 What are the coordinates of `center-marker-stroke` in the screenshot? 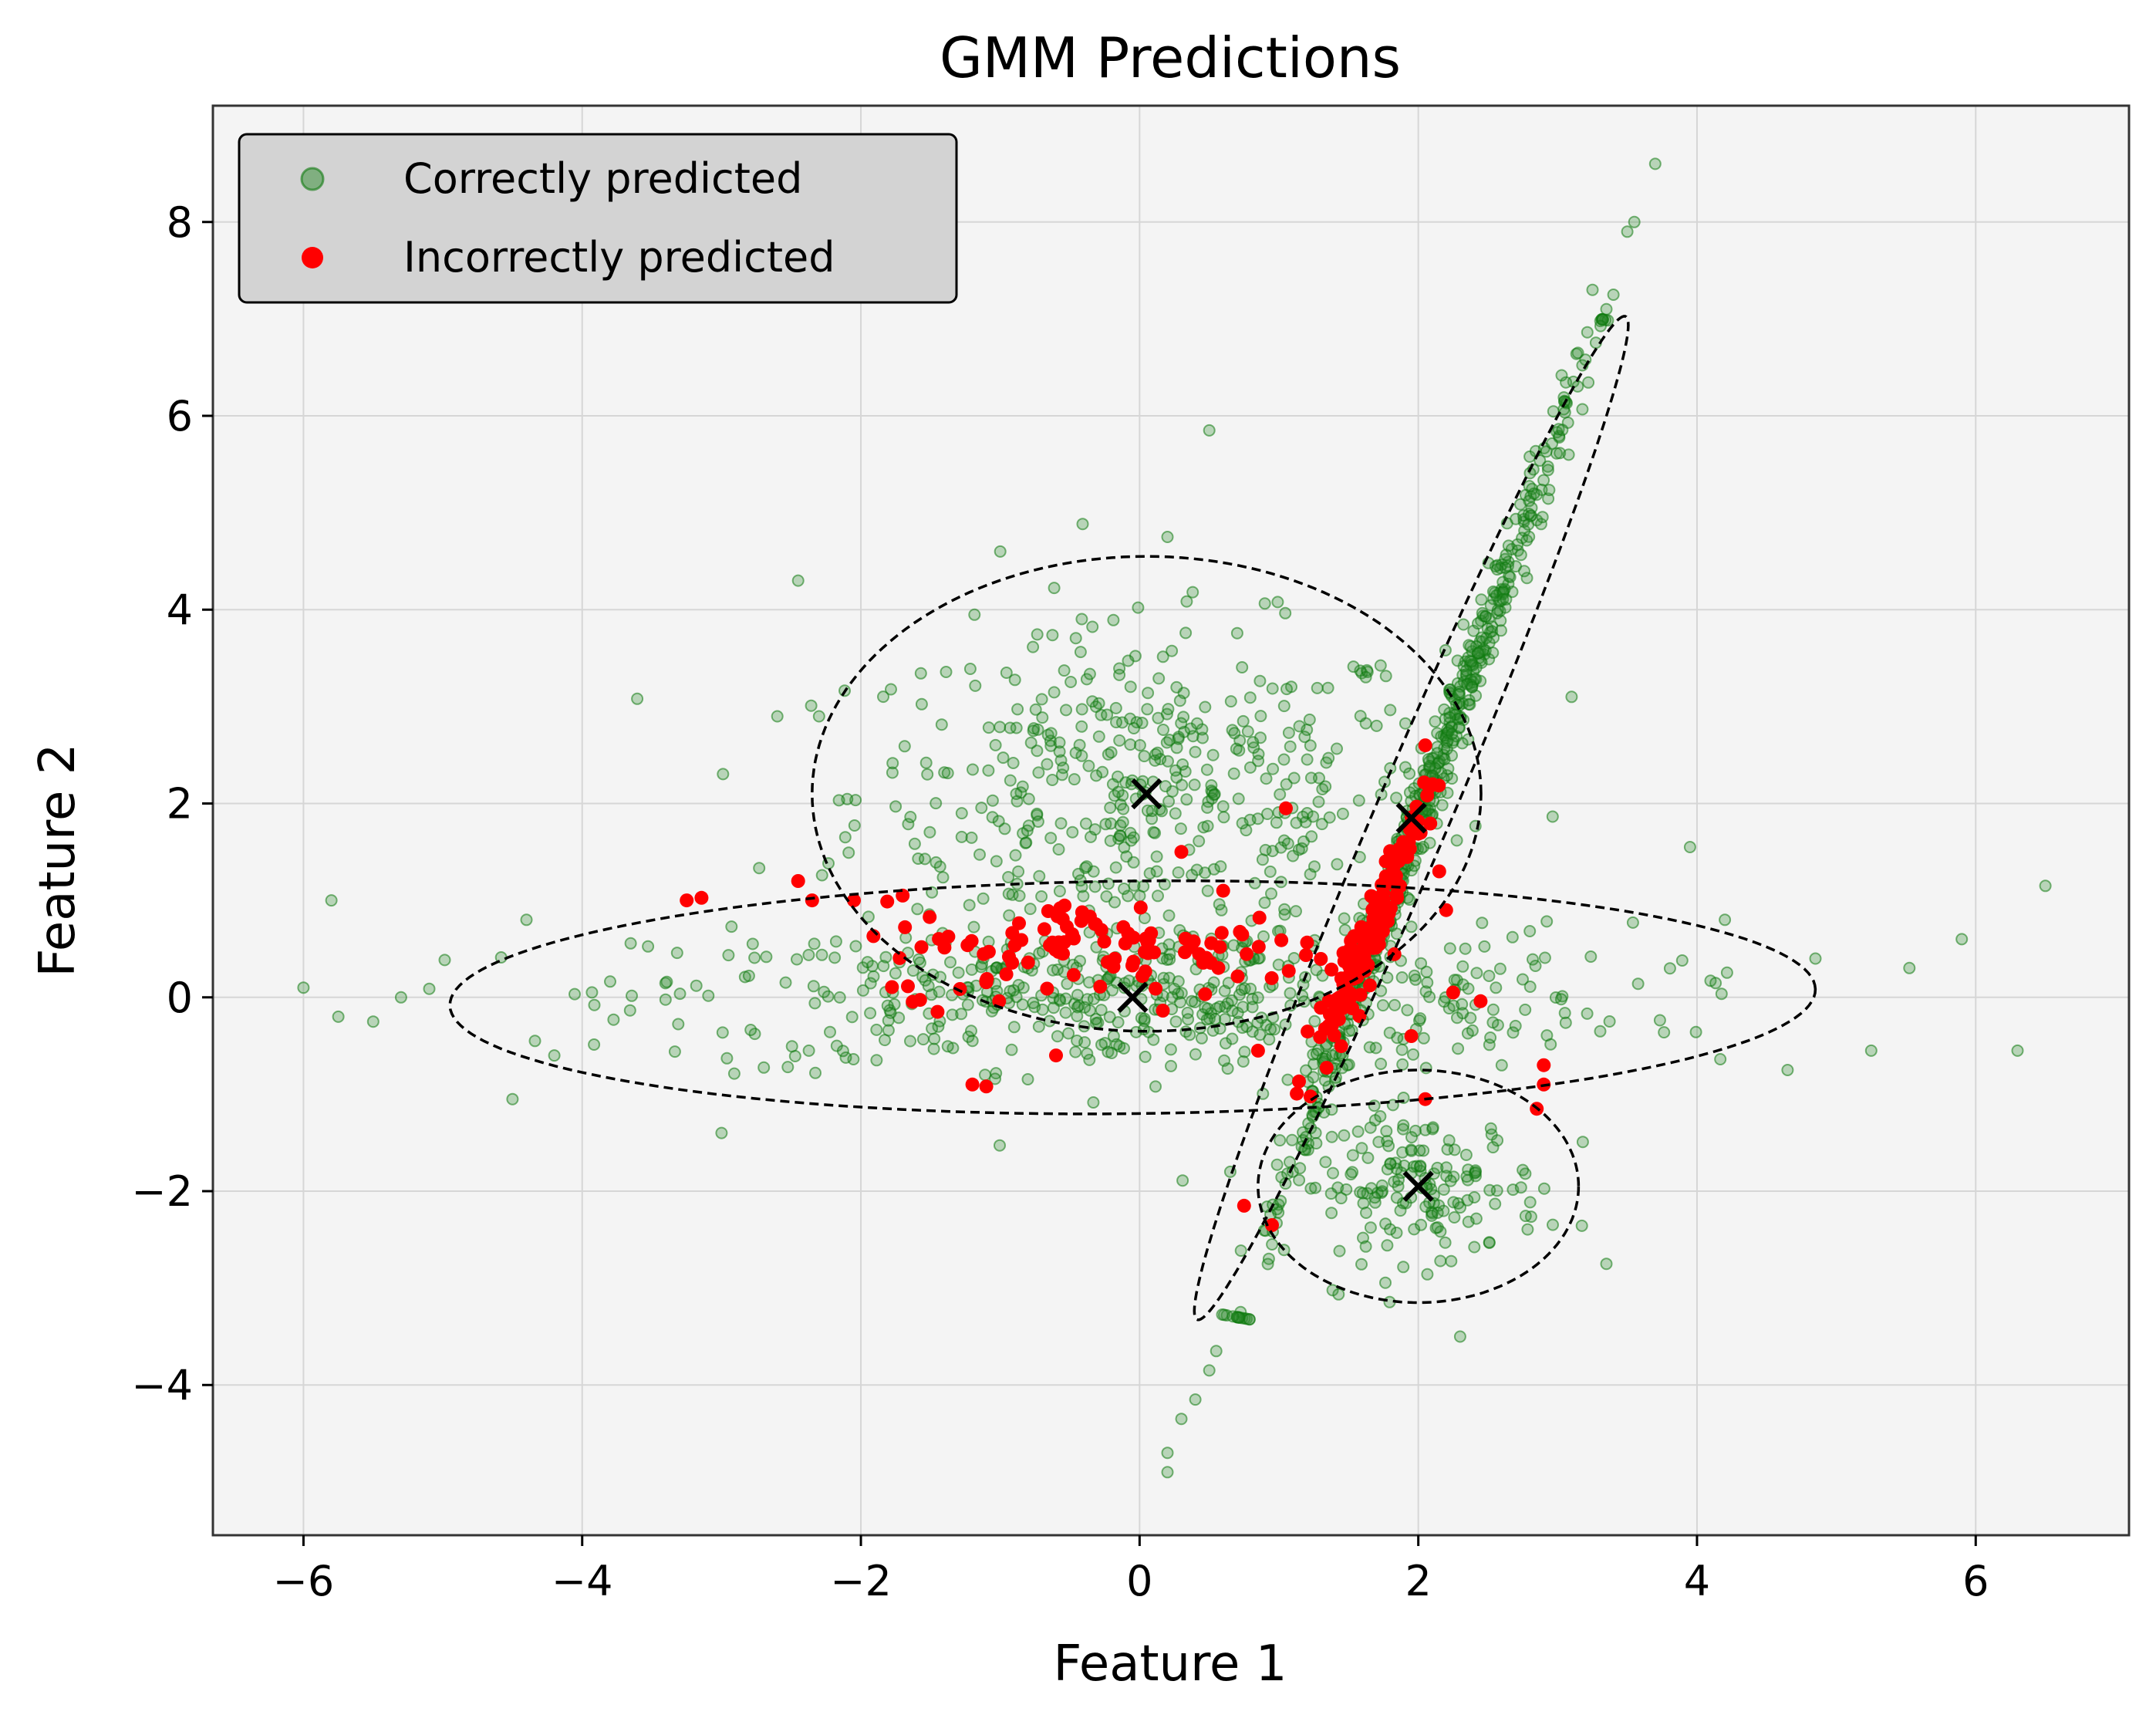 It's located at (1146, 794).